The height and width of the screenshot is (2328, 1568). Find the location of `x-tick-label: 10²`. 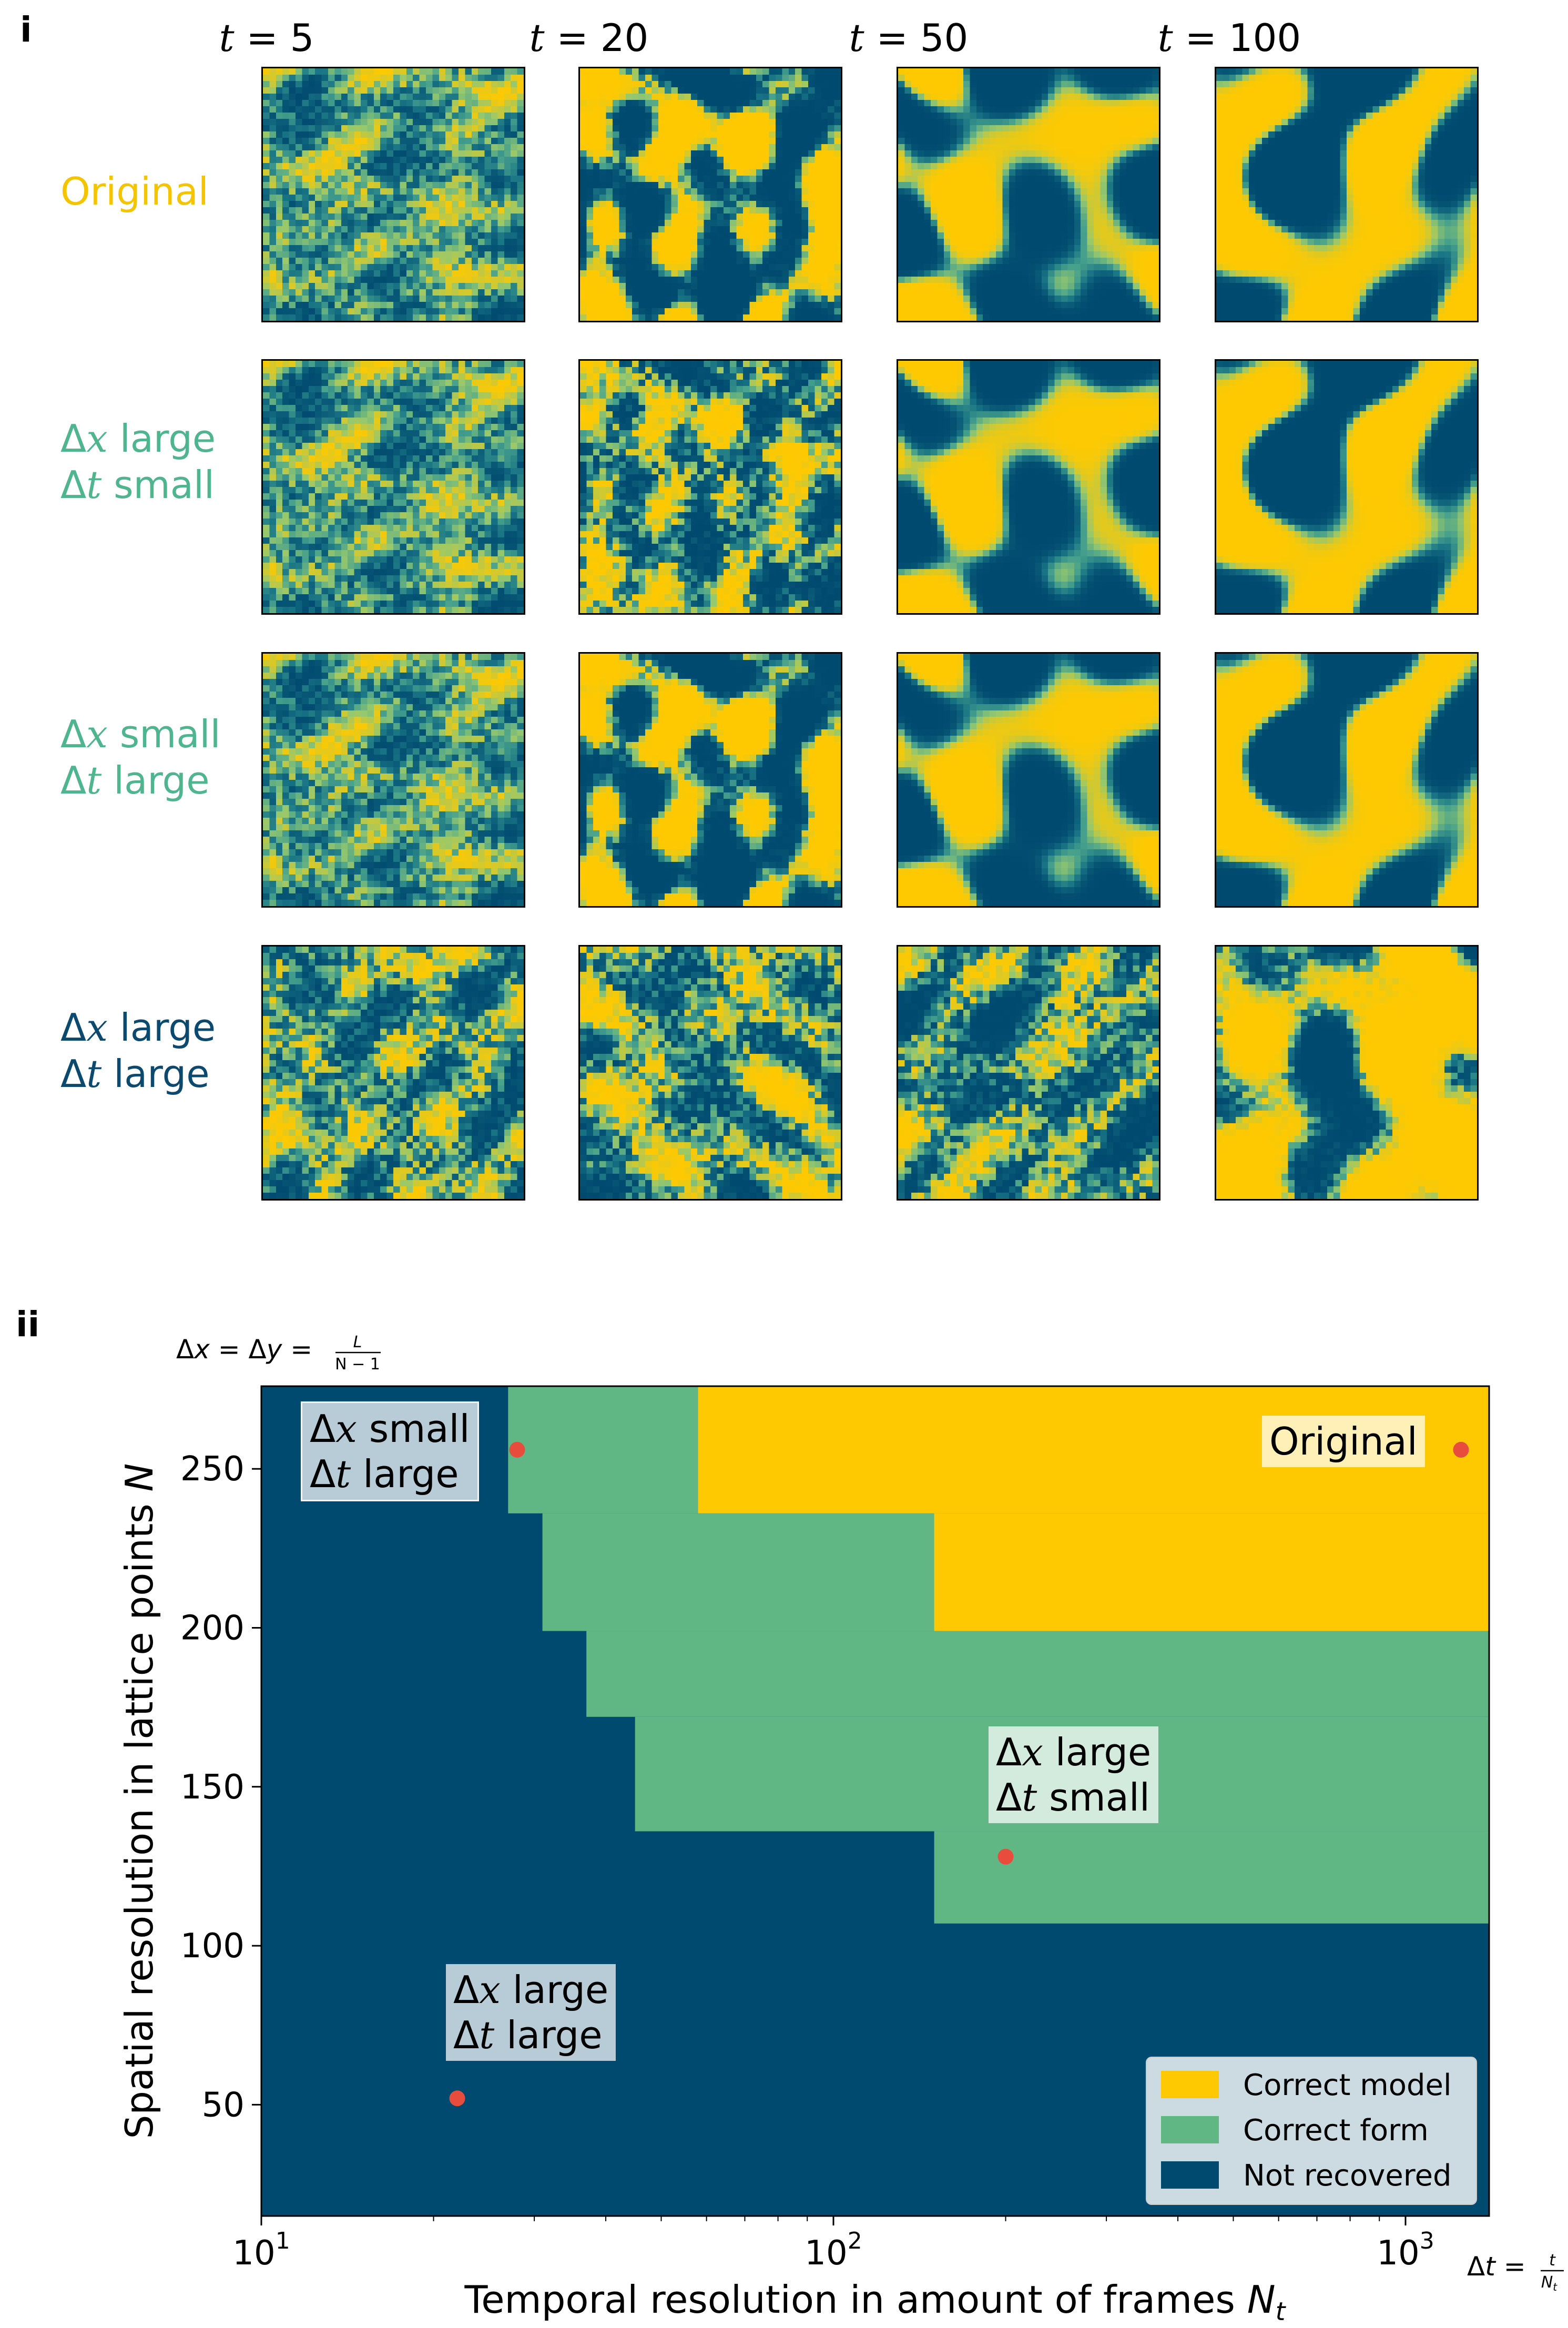

x-tick-label: 10² is located at coordinates (834, 2251).